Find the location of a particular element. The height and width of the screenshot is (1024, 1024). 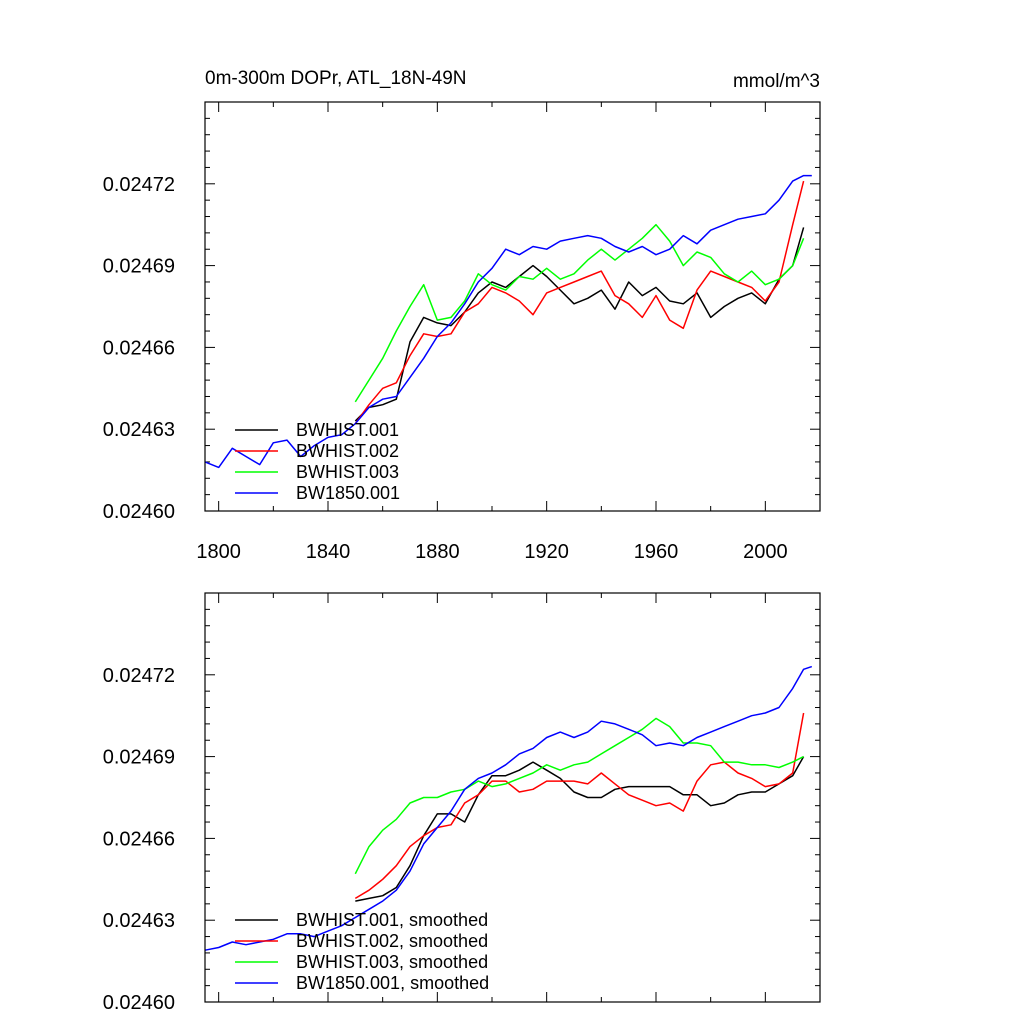

top-panel-units: mmol/m^3 is located at coordinates (776, 81).